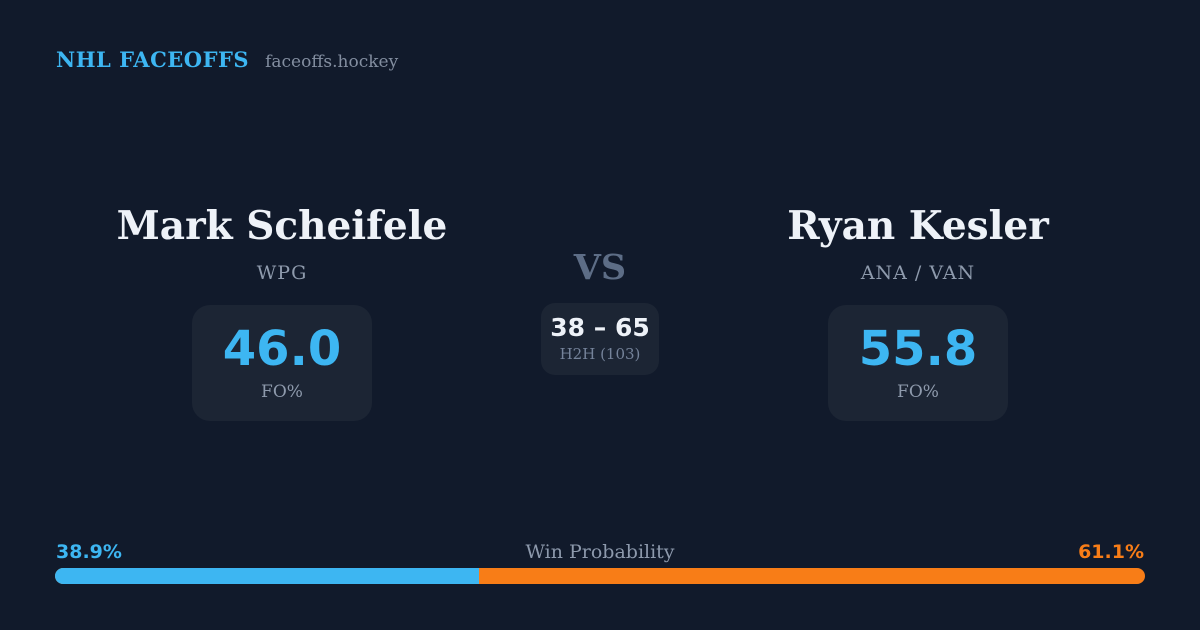 Image resolution: width=1200 pixels, height=630 pixels. I want to click on header: NHL FACEOFFS faceoffs.hockey, so click(227, 59).